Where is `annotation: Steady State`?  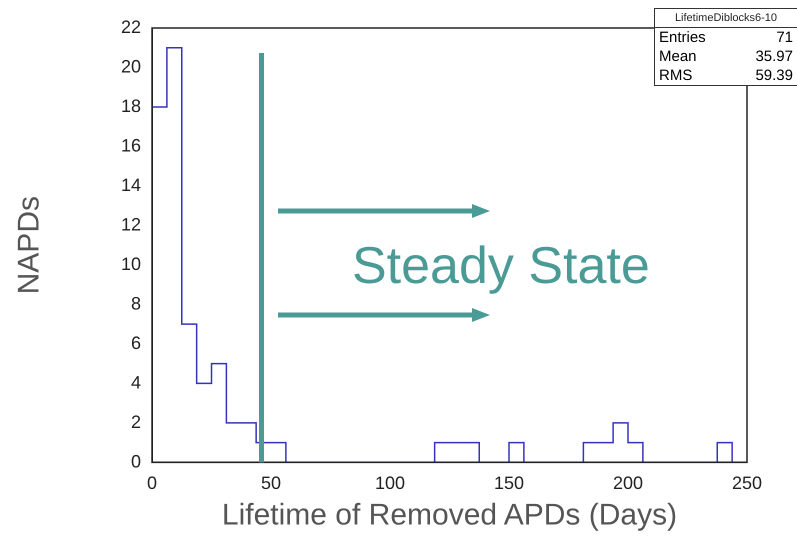 annotation: Steady State is located at coordinates (501, 266).